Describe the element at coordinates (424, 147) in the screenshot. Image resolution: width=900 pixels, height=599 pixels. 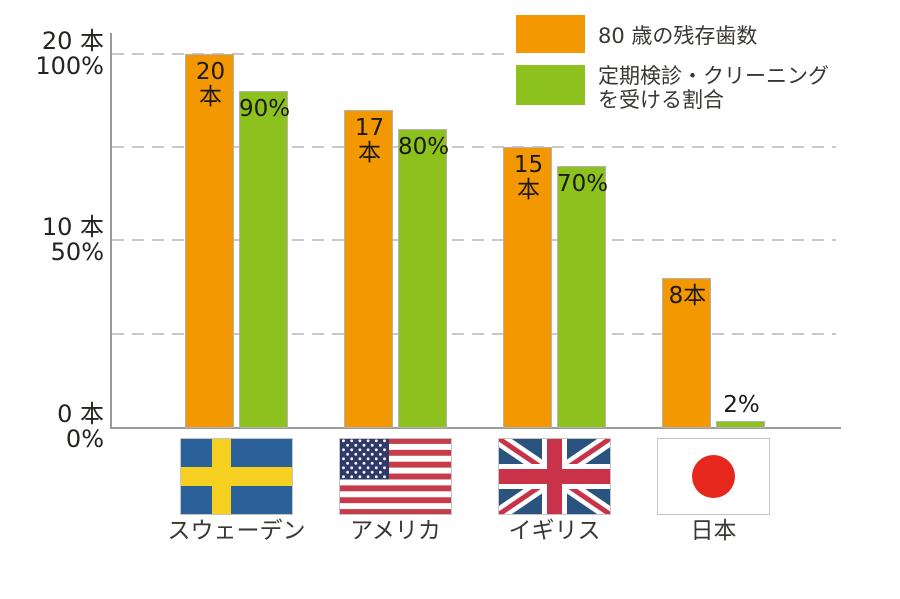
I see `bar-value-label-checkup-usa: 80%` at that location.